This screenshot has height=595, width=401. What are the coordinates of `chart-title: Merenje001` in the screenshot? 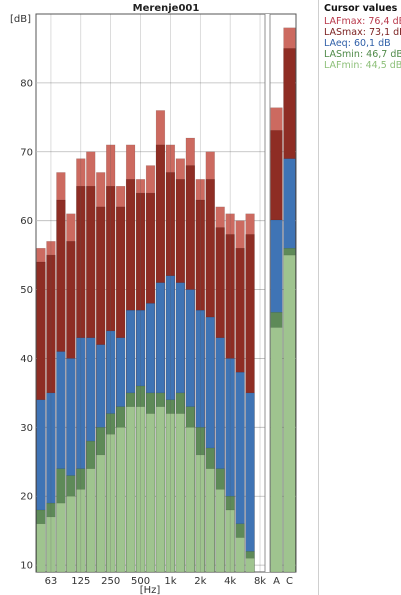 It's located at (166, 8).